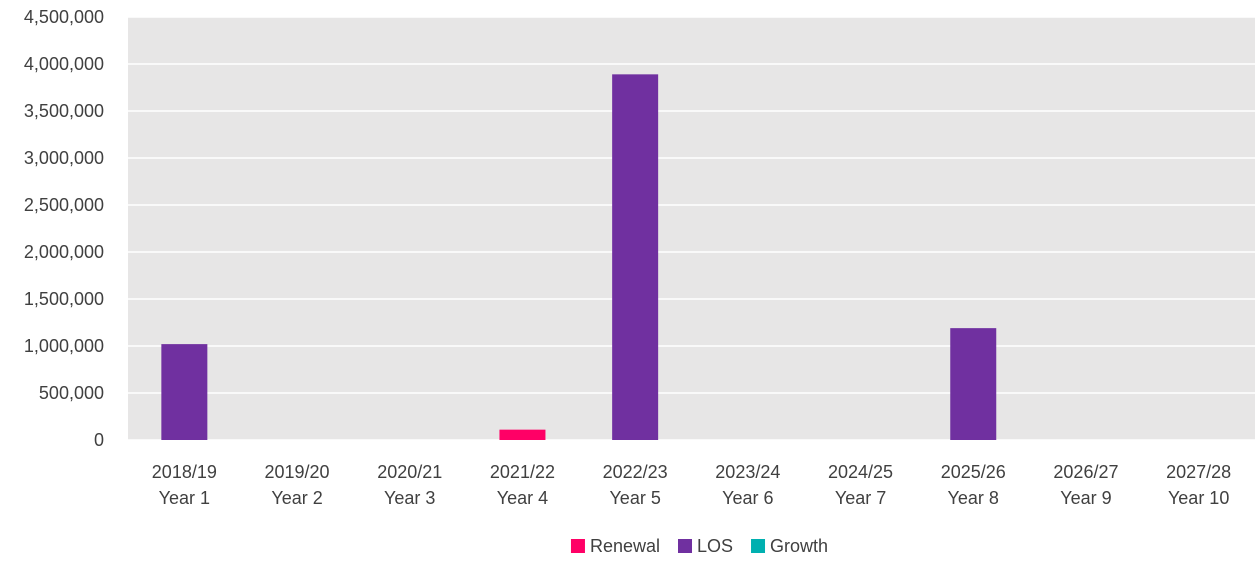  I want to click on x-tick-label: 2023/24 Year 6, so click(747, 485).